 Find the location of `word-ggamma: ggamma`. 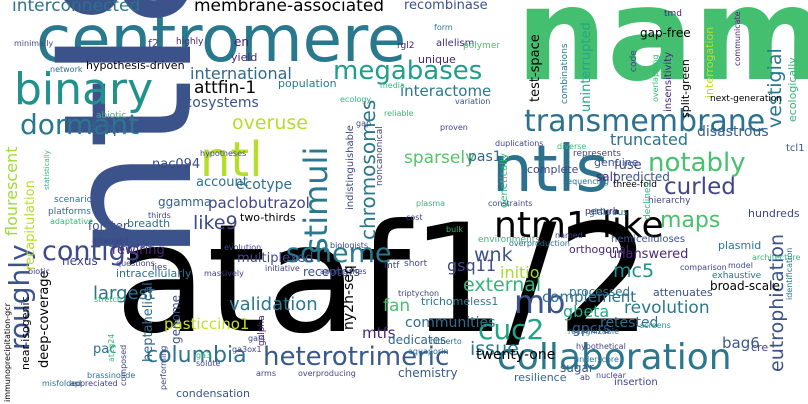

word-ggamma: ggamma is located at coordinates (185, 202).